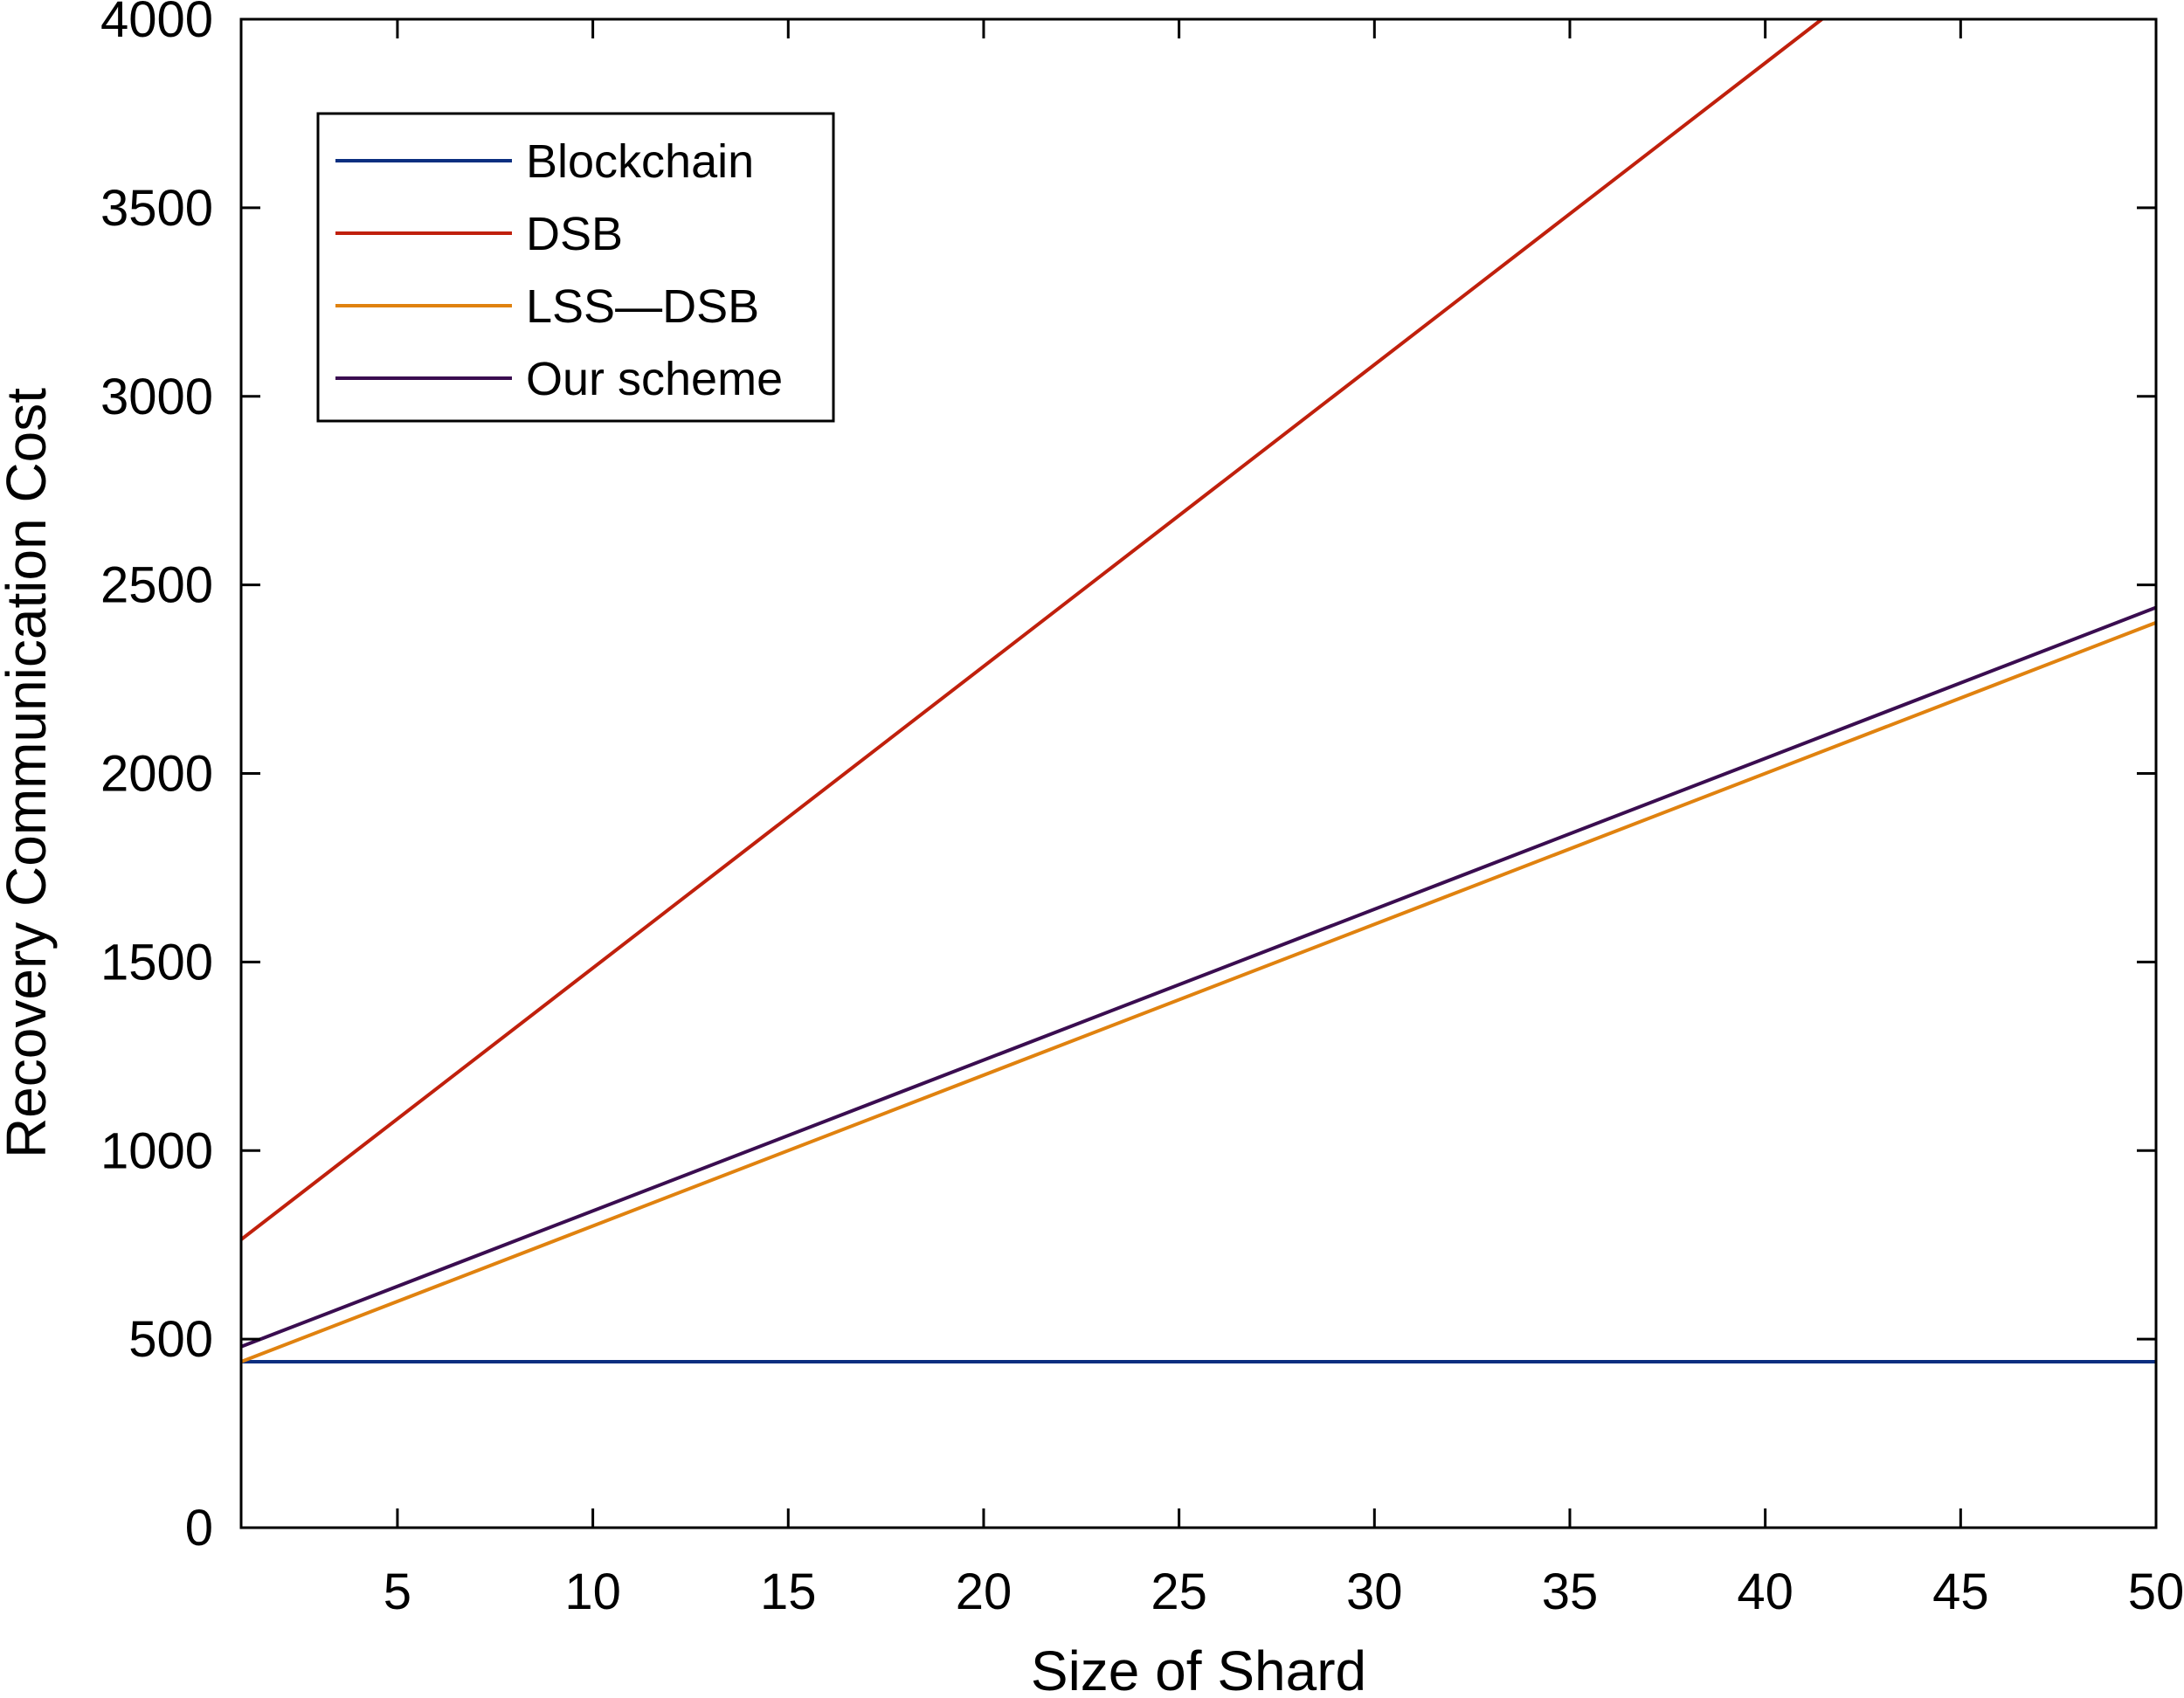  Describe the element at coordinates (156, 774) in the screenshot. I see `y-tick-label: 2000` at that location.